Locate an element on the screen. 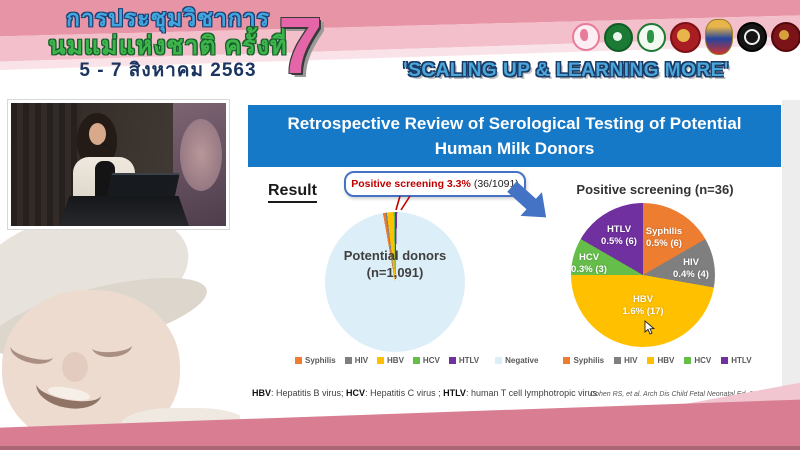 The height and width of the screenshot is (450, 800). right-pie-legend: Syphilis HIV HBV HCV HTLV is located at coordinates (657, 360).